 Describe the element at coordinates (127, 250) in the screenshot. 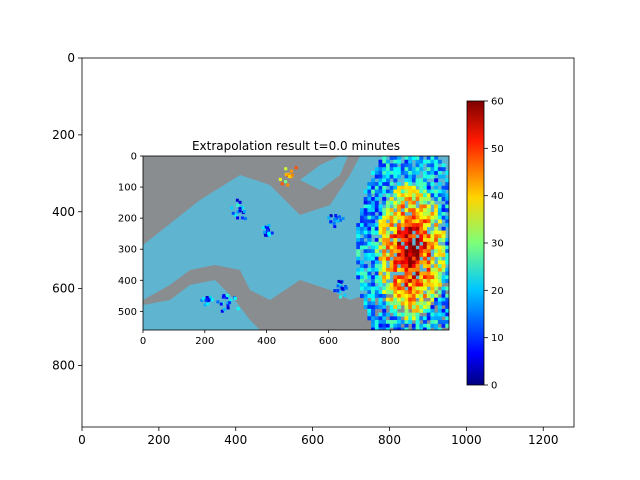

I see `heatmap-y-tick-label: 300` at that location.